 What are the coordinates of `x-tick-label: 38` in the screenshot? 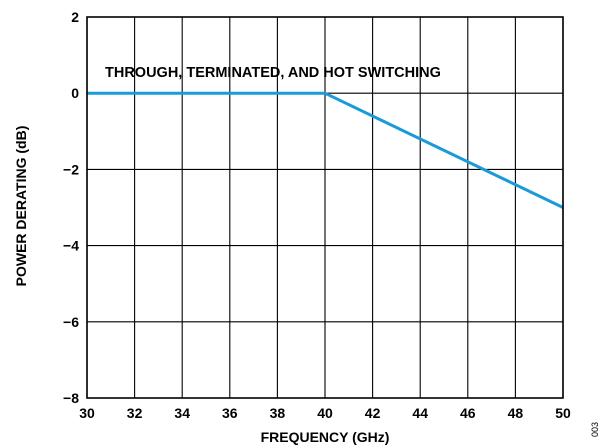 It's located at (278, 413).